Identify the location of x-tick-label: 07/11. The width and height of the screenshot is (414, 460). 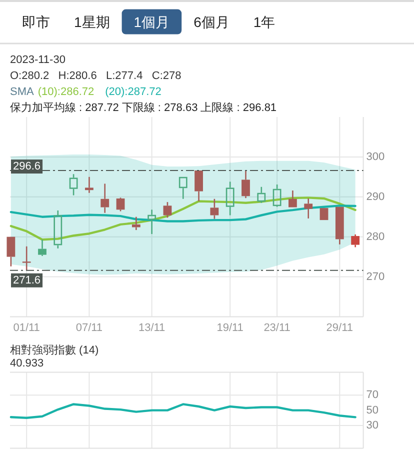
(89, 328).